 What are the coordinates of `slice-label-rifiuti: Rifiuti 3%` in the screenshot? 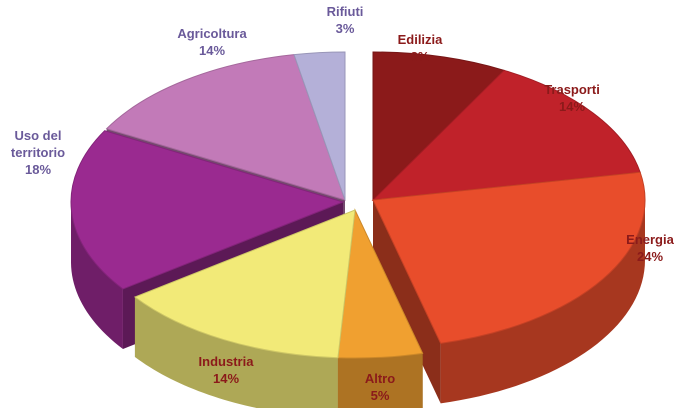 It's located at (345, 20).